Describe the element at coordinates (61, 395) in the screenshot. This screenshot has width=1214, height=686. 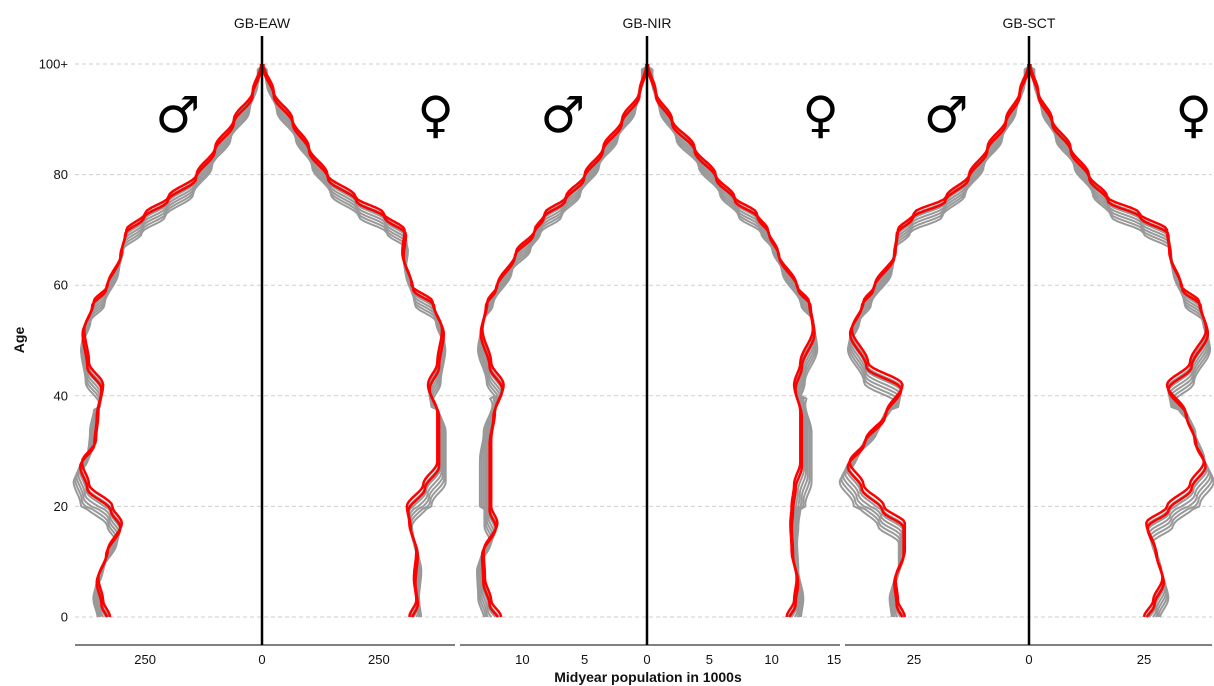
I see `y-tick-label: 40` at that location.